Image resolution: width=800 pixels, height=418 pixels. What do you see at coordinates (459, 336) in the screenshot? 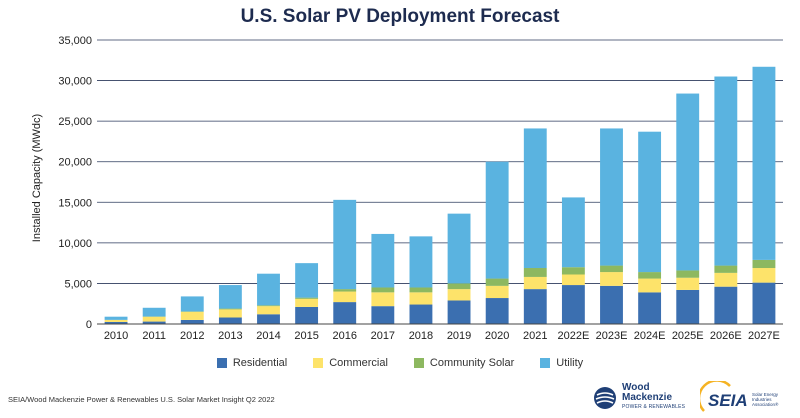
I see `x-tick-label: 2019` at bounding box center [459, 336].